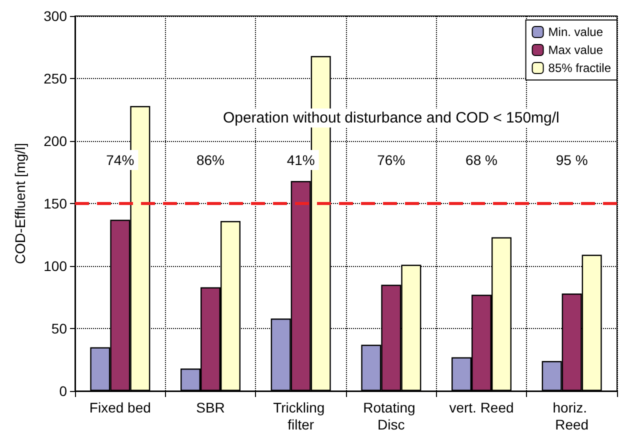 The height and width of the screenshot is (446, 632). I want to click on x-tick-label: horiz. Reed, so click(571, 416).